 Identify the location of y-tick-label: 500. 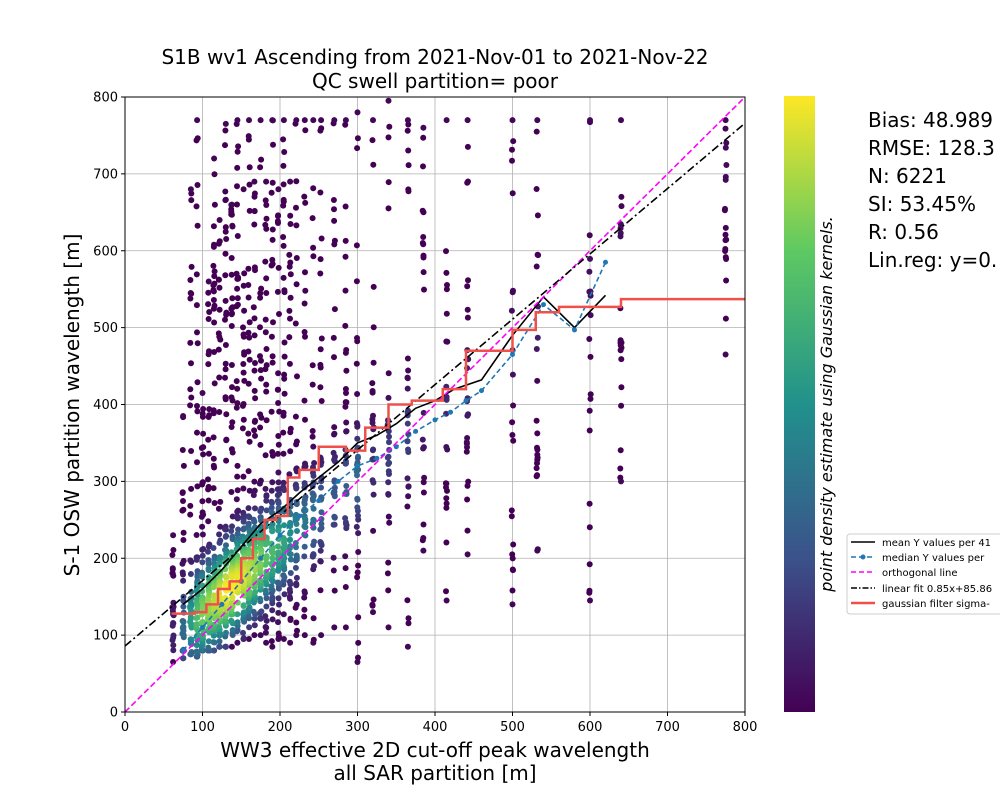
(105, 328).